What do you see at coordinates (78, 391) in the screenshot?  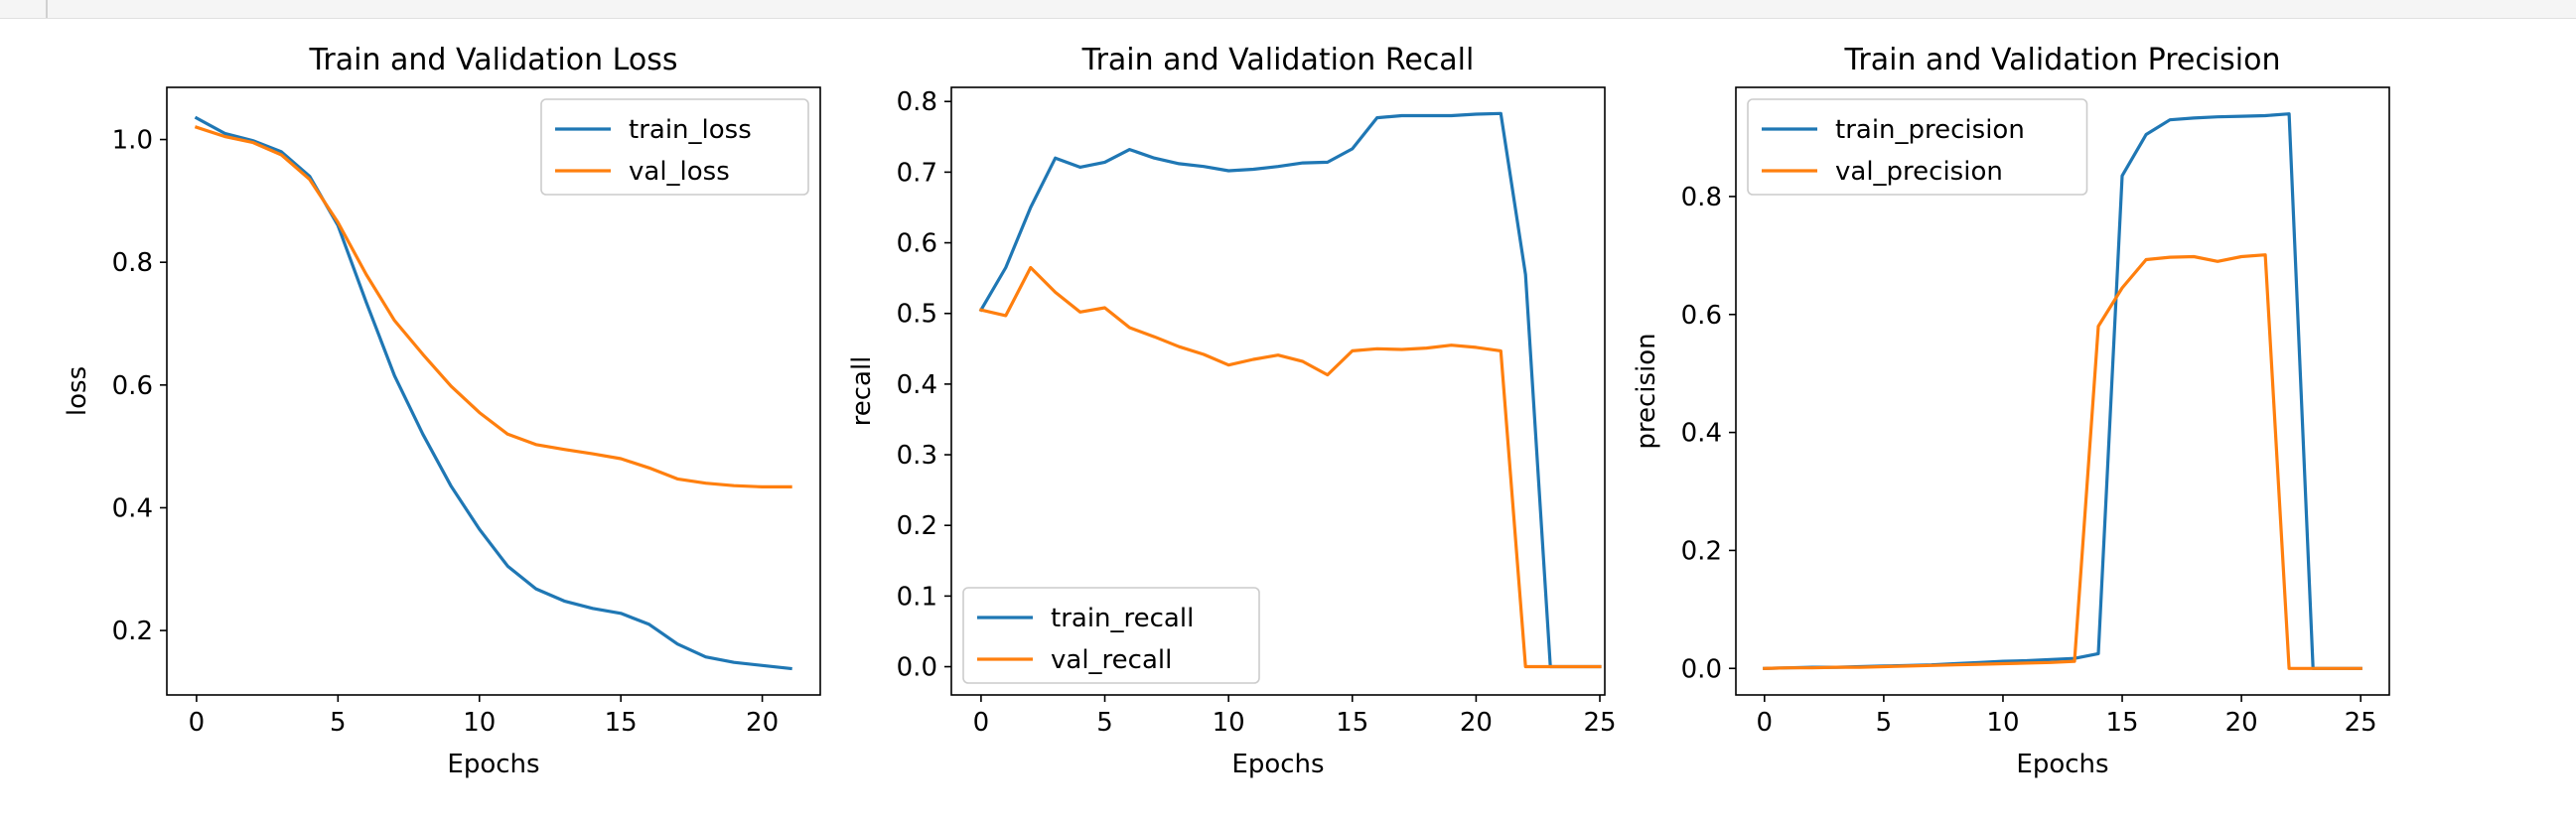 I see `y-axis-label: loss` at bounding box center [78, 391].